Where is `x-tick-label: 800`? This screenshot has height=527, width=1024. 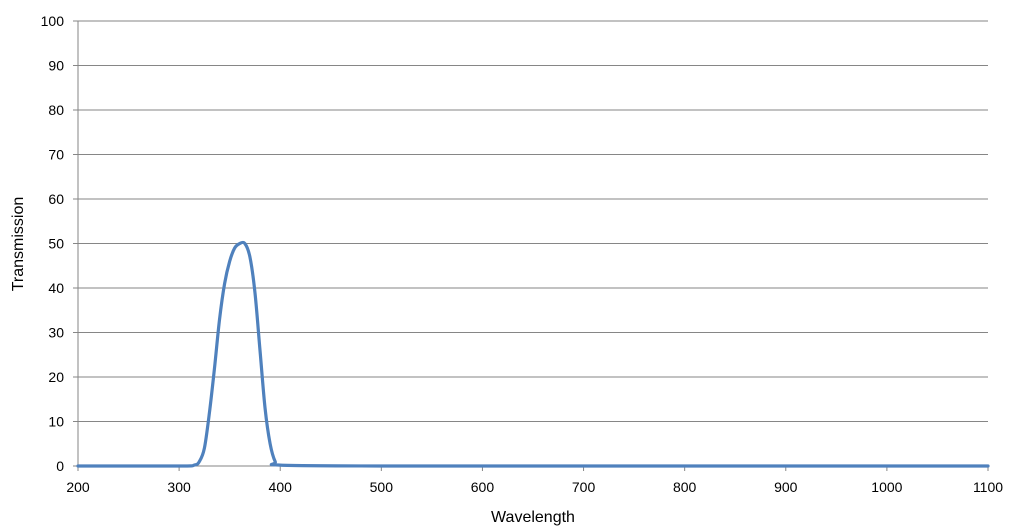 x-tick-label: 800 is located at coordinates (685, 487).